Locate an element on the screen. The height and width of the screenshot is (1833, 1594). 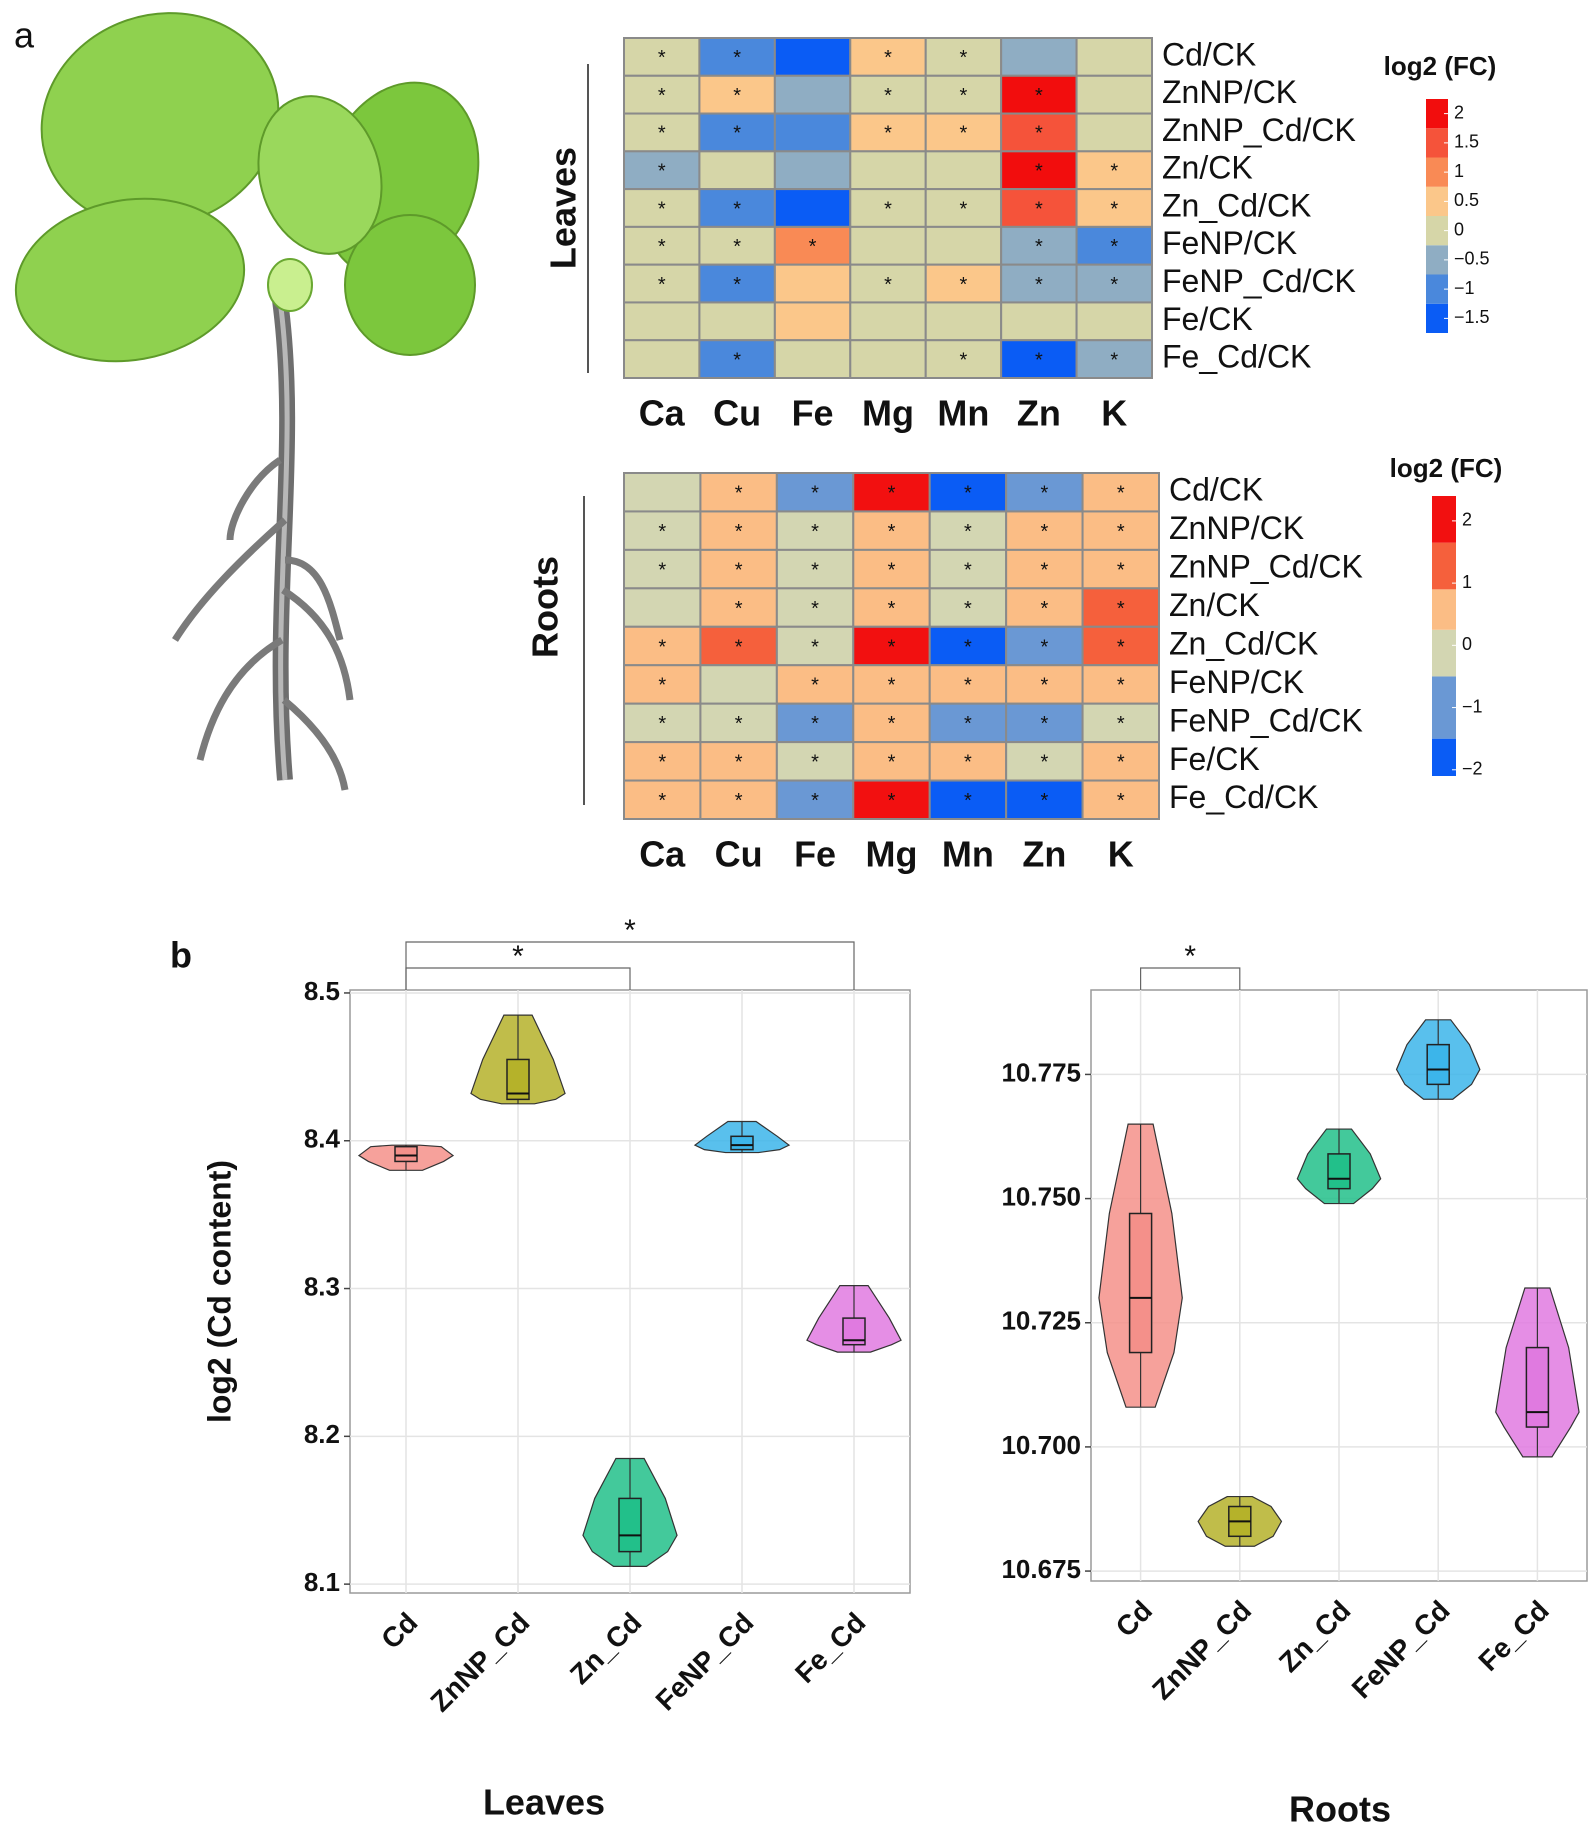
y-tick-label: 10.775 is located at coordinates (1041, 1072).